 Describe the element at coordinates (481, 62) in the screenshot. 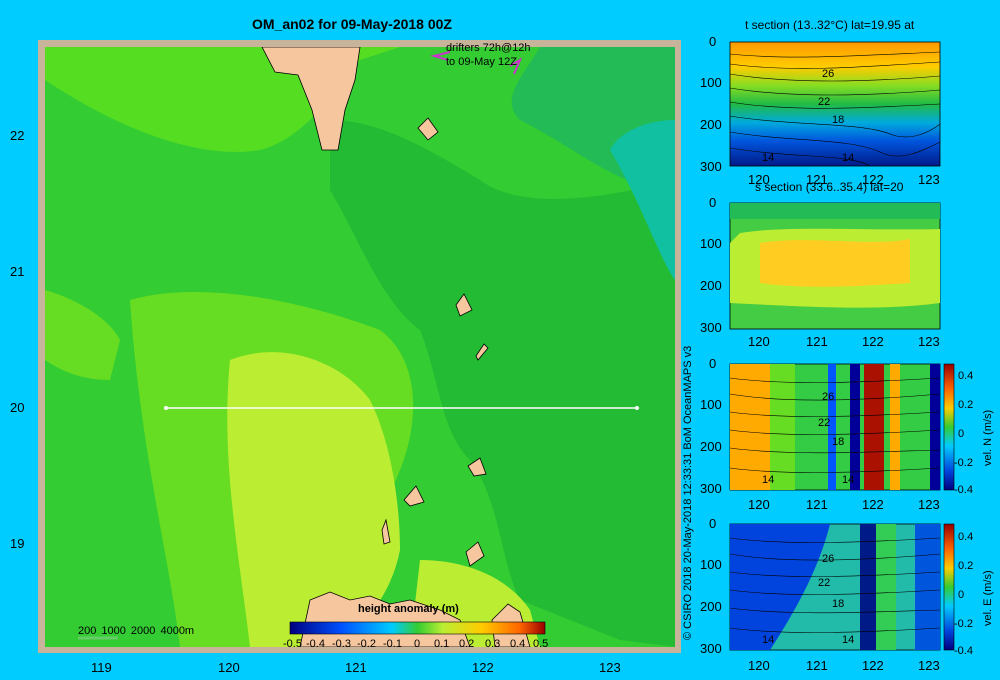

I see `drifters-label-2: to 09-May 12Z` at that location.